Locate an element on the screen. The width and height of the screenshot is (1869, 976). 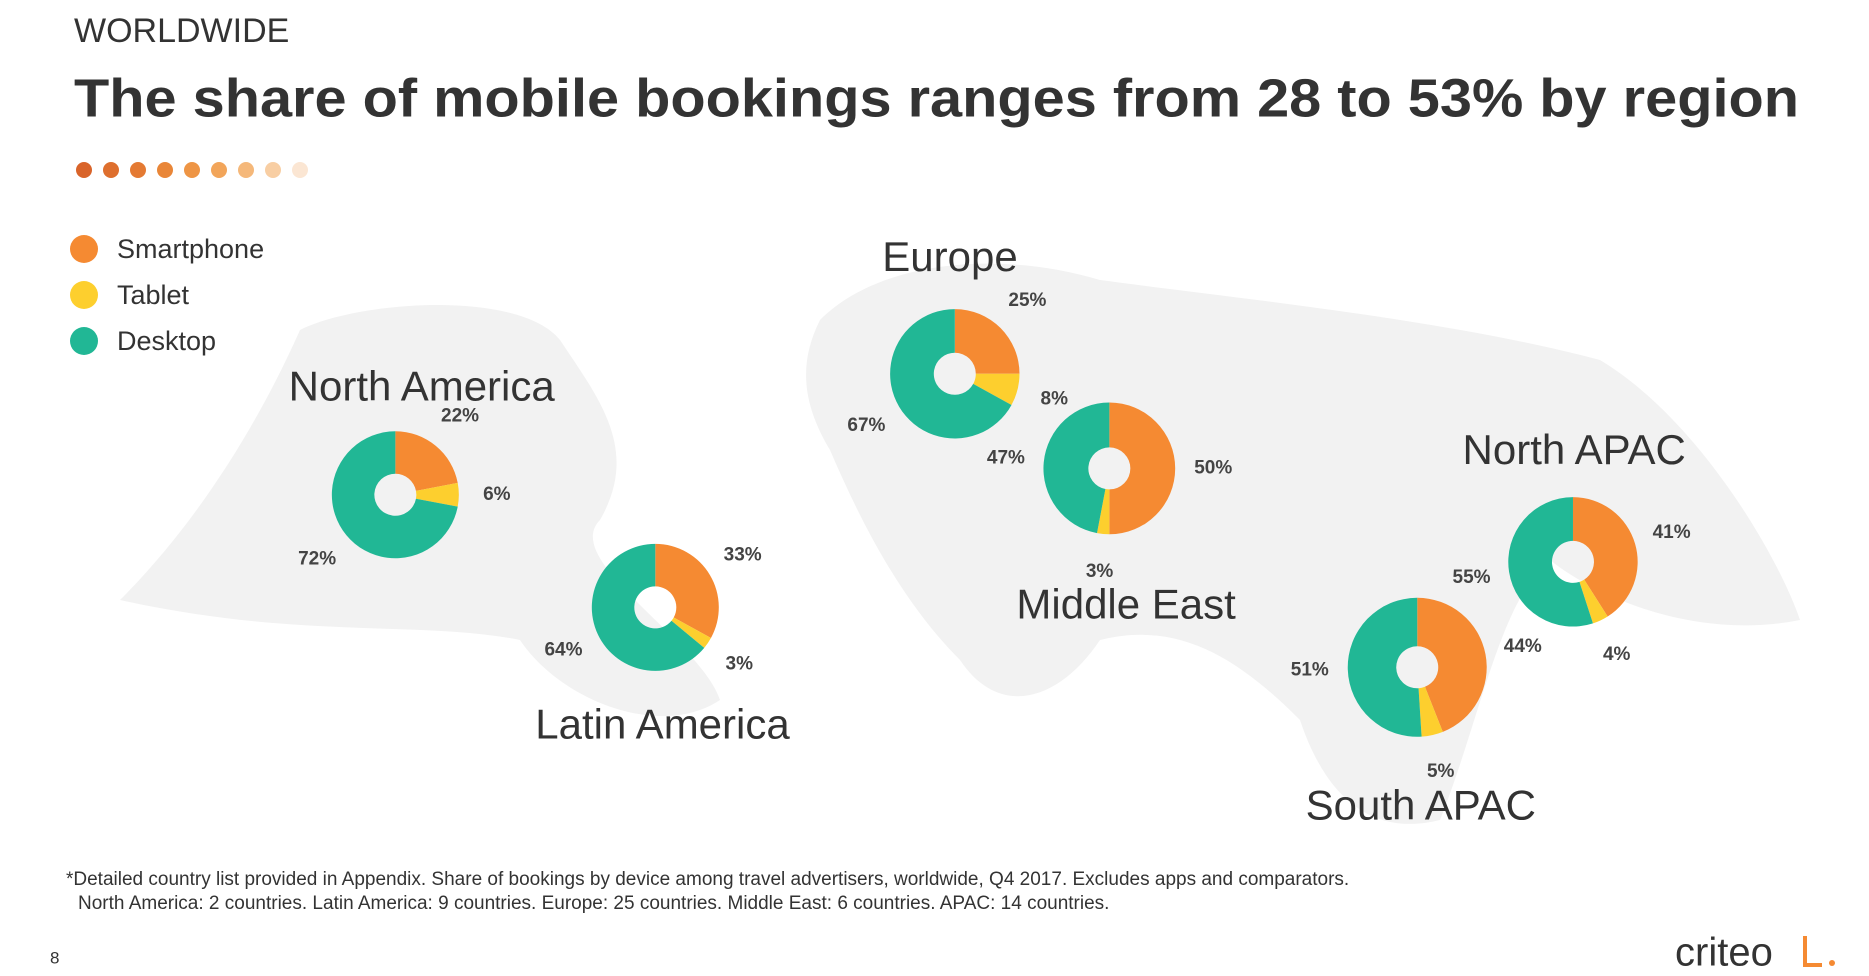
region-title: South APAC is located at coordinates (1421, 805).